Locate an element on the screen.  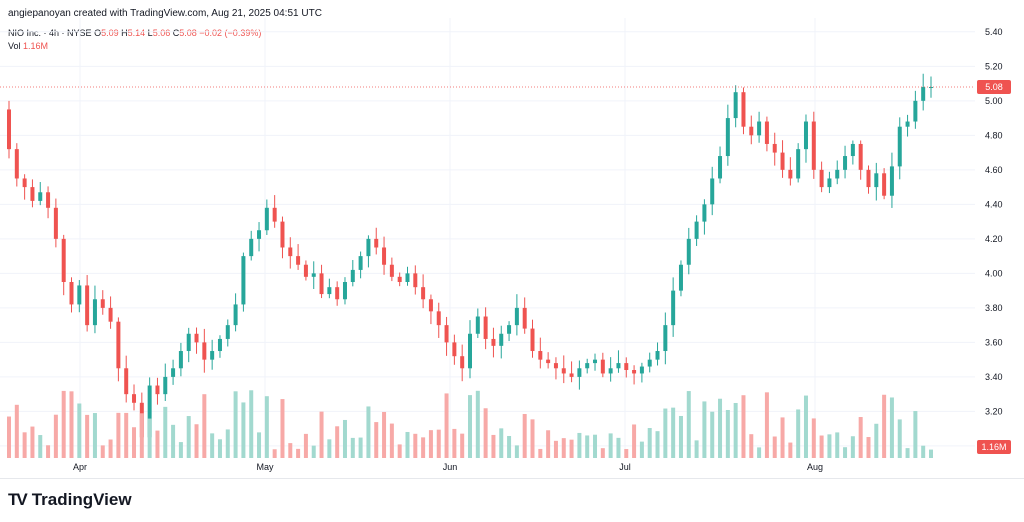
volume-line: Vol 1.16M is located at coordinates (134, 46).